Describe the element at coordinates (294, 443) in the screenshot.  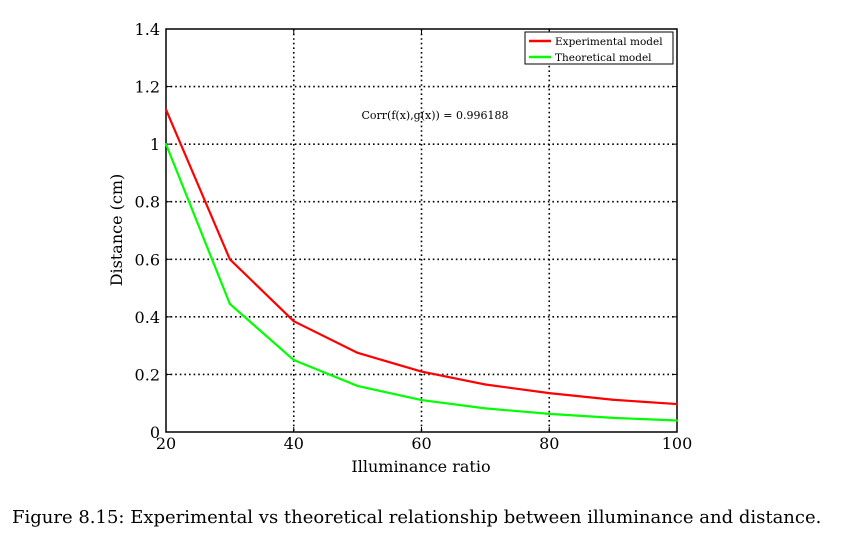
I see `x-tick-label: 40` at that location.